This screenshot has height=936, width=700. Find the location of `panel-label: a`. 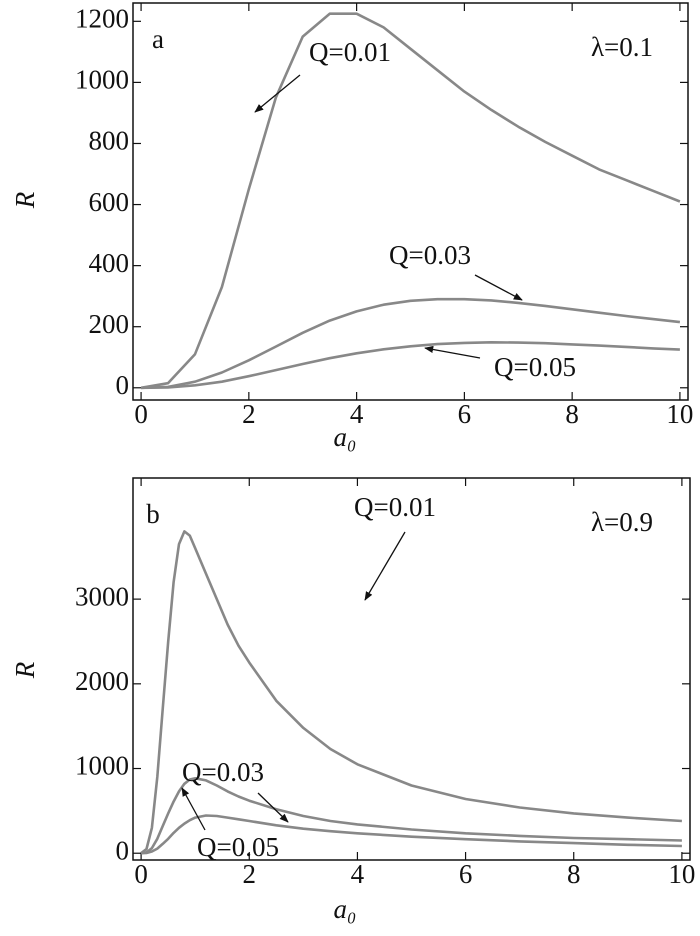

panel-label: a is located at coordinates (158, 39).